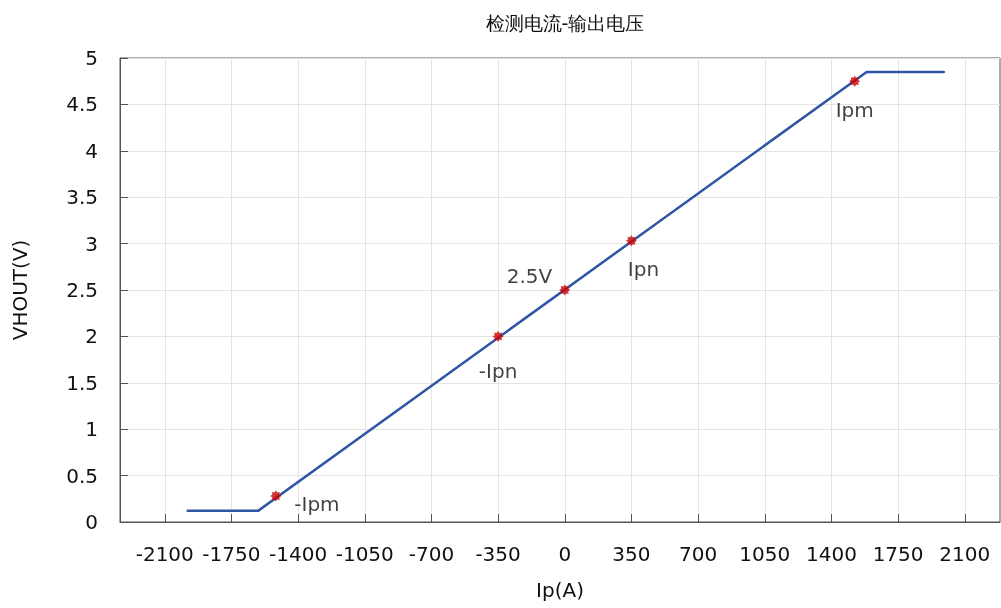 This screenshot has height=608, width=1001. What do you see at coordinates (631, 554) in the screenshot?
I see `x-tick-label: 350` at bounding box center [631, 554].